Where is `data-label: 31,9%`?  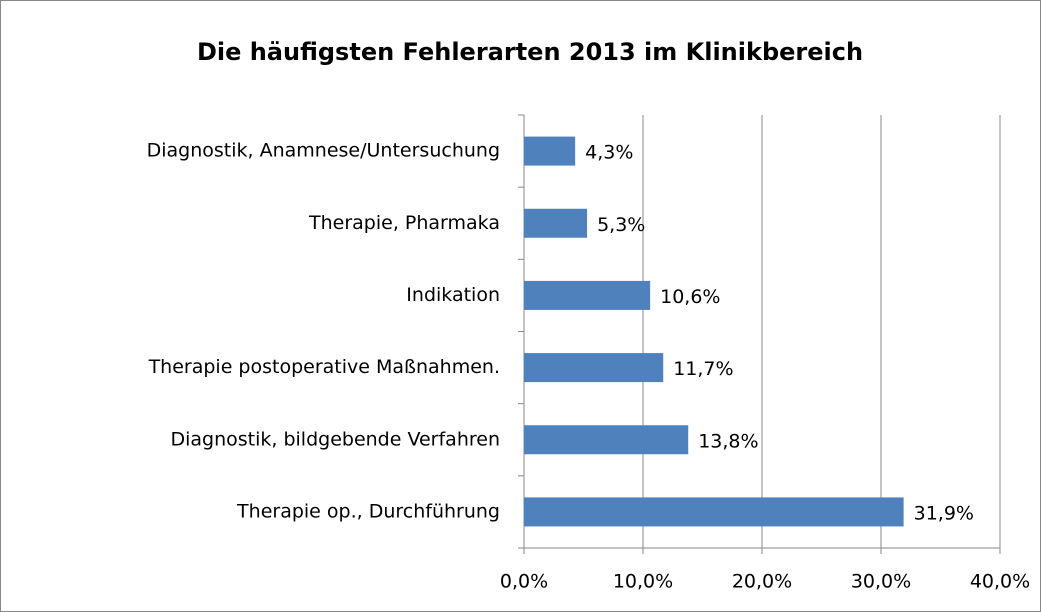 data-label: 31,9% is located at coordinates (944, 513).